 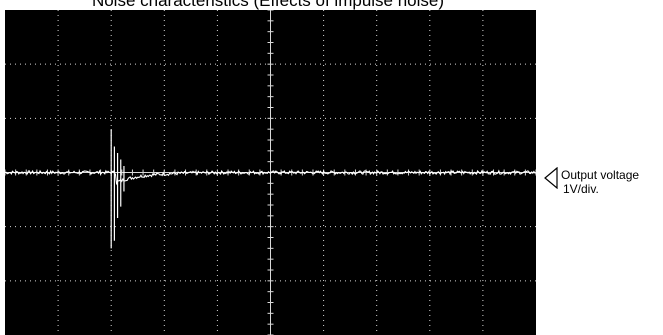 I want to click on channel-label: Output voltage 1V/div., so click(x=600, y=182).